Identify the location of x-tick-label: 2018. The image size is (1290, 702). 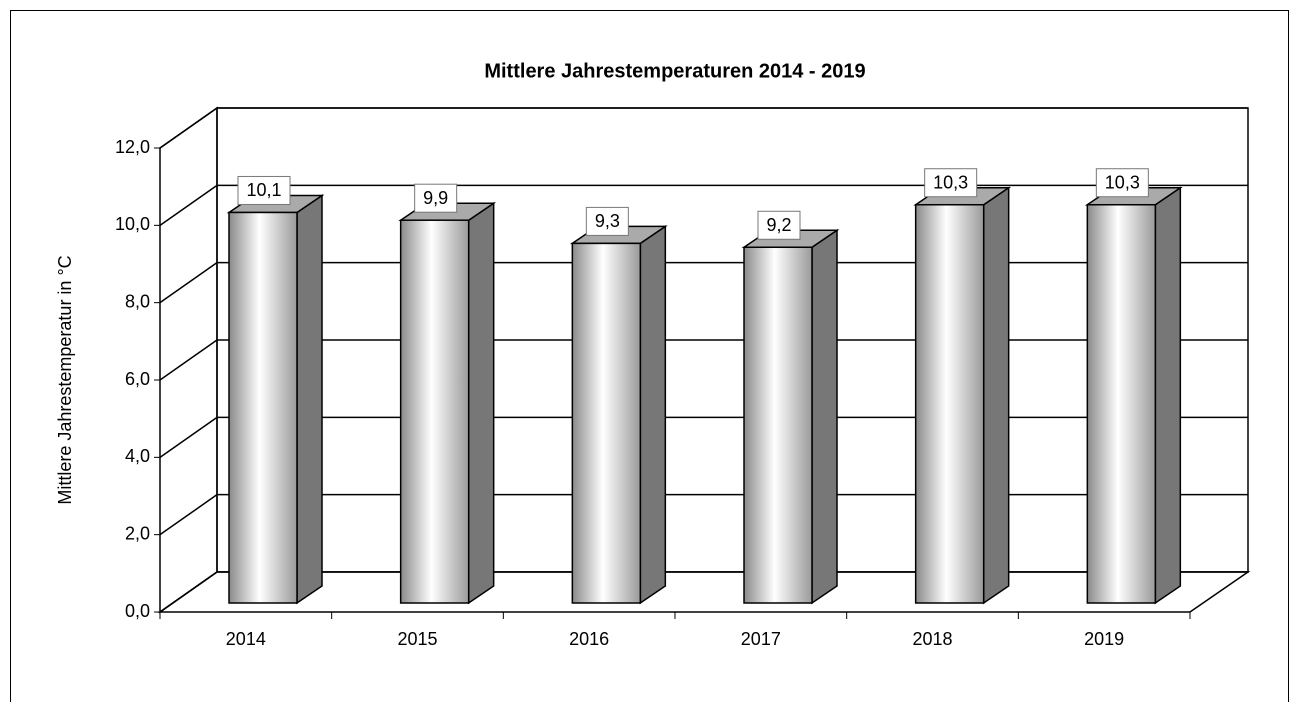
(932, 639).